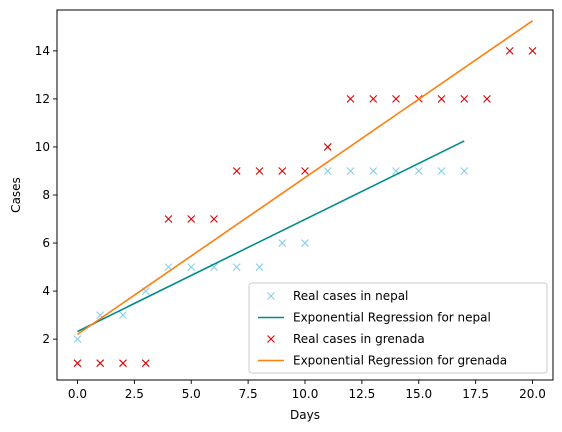  Describe the element at coordinates (362, 394) in the screenshot. I see `x-tick-label: 12.5` at that location.